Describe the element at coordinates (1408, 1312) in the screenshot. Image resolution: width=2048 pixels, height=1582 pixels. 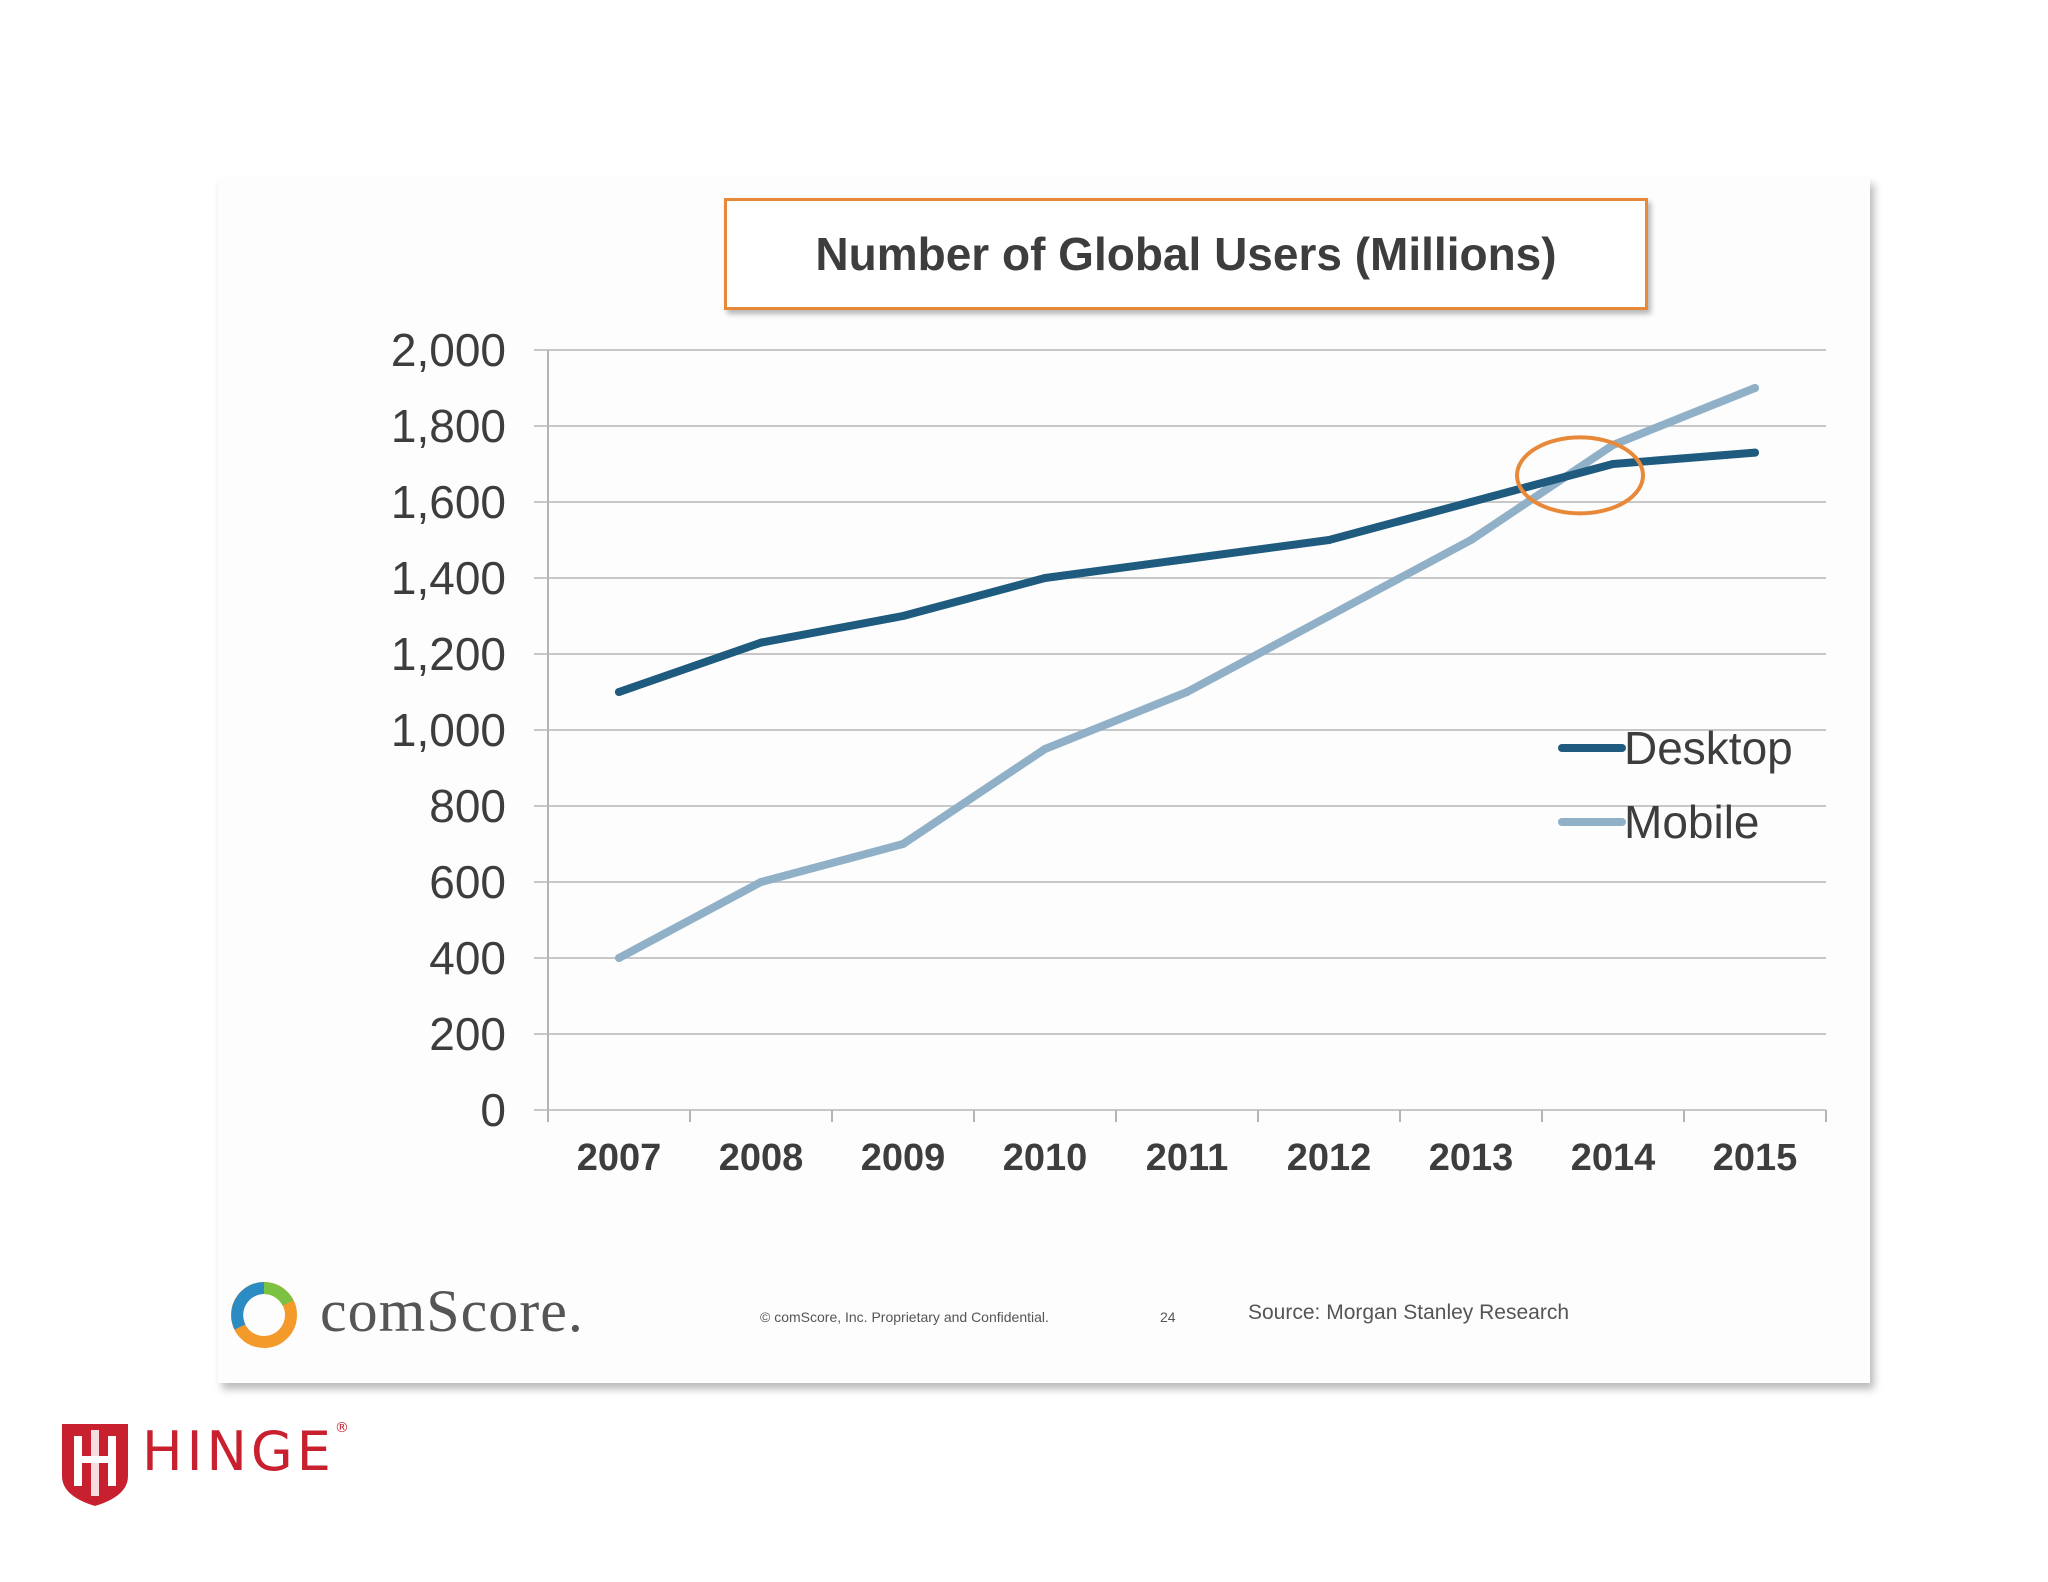
I see `source-text: Source: Morgan Stanley Research` at that location.